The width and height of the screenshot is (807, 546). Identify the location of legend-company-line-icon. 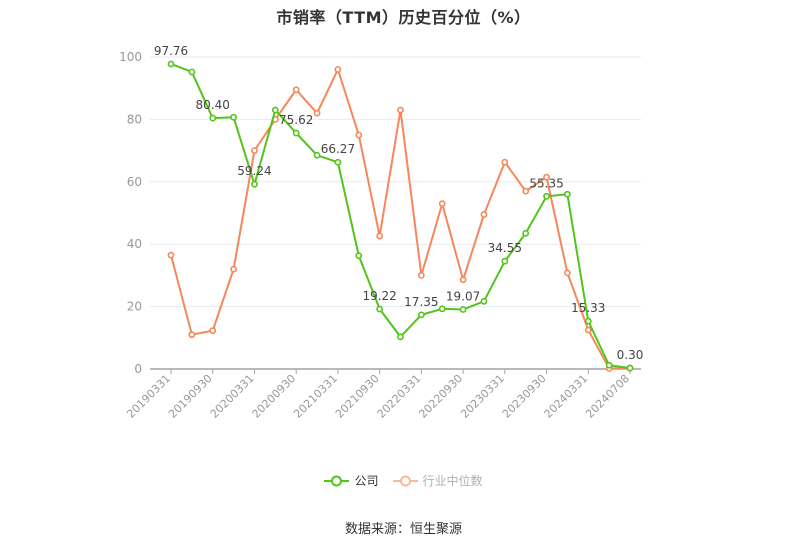
(337, 480).